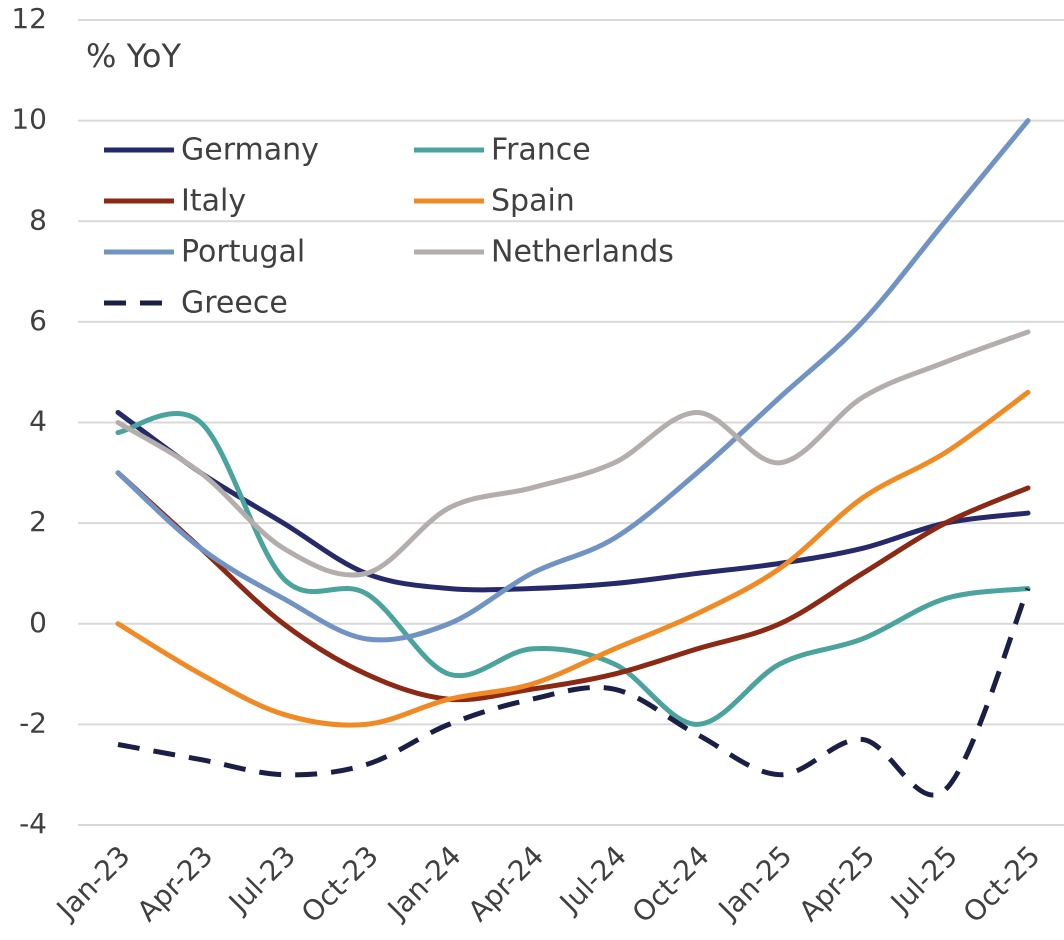 The width and height of the screenshot is (1064, 940). What do you see at coordinates (250, 150) in the screenshot?
I see `legend-label: Germany` at bounding box center [250, 150].